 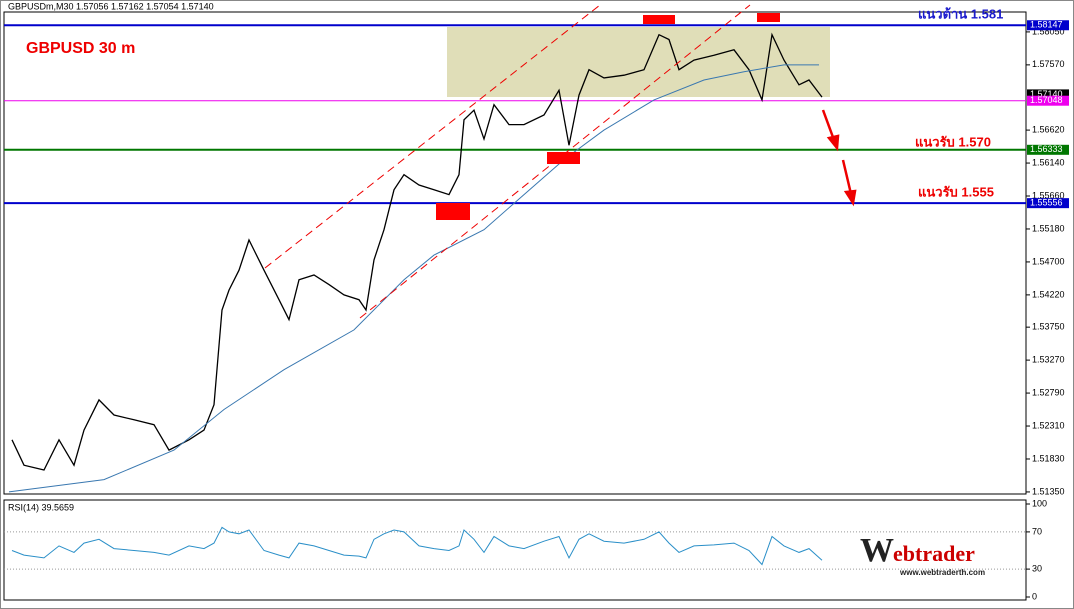 I want to click on level-label: 1.58147, so click(x=1046, y=25).